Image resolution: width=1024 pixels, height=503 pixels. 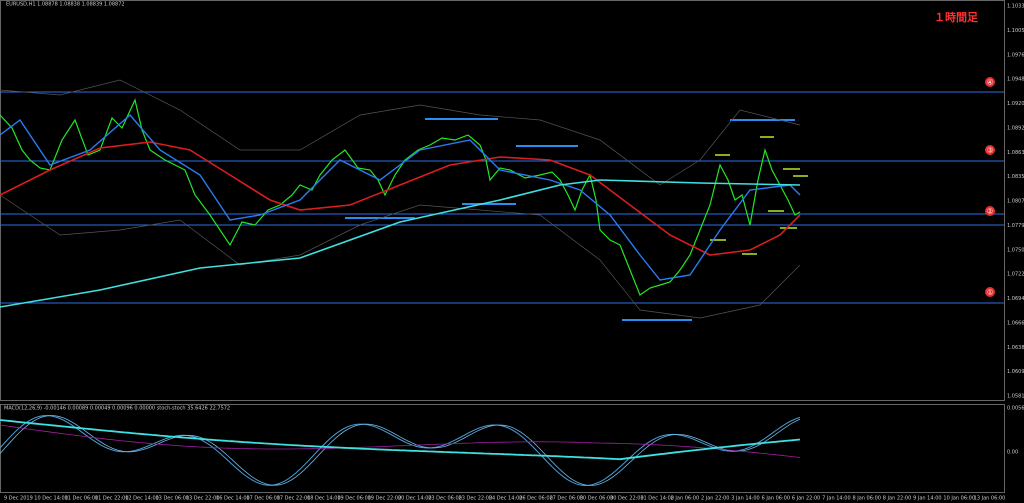 What do you see at coordinates (385, 499) in the screenshot?
I see `time-label: 19 Dec 22:00` at bounding box center [385, 499].